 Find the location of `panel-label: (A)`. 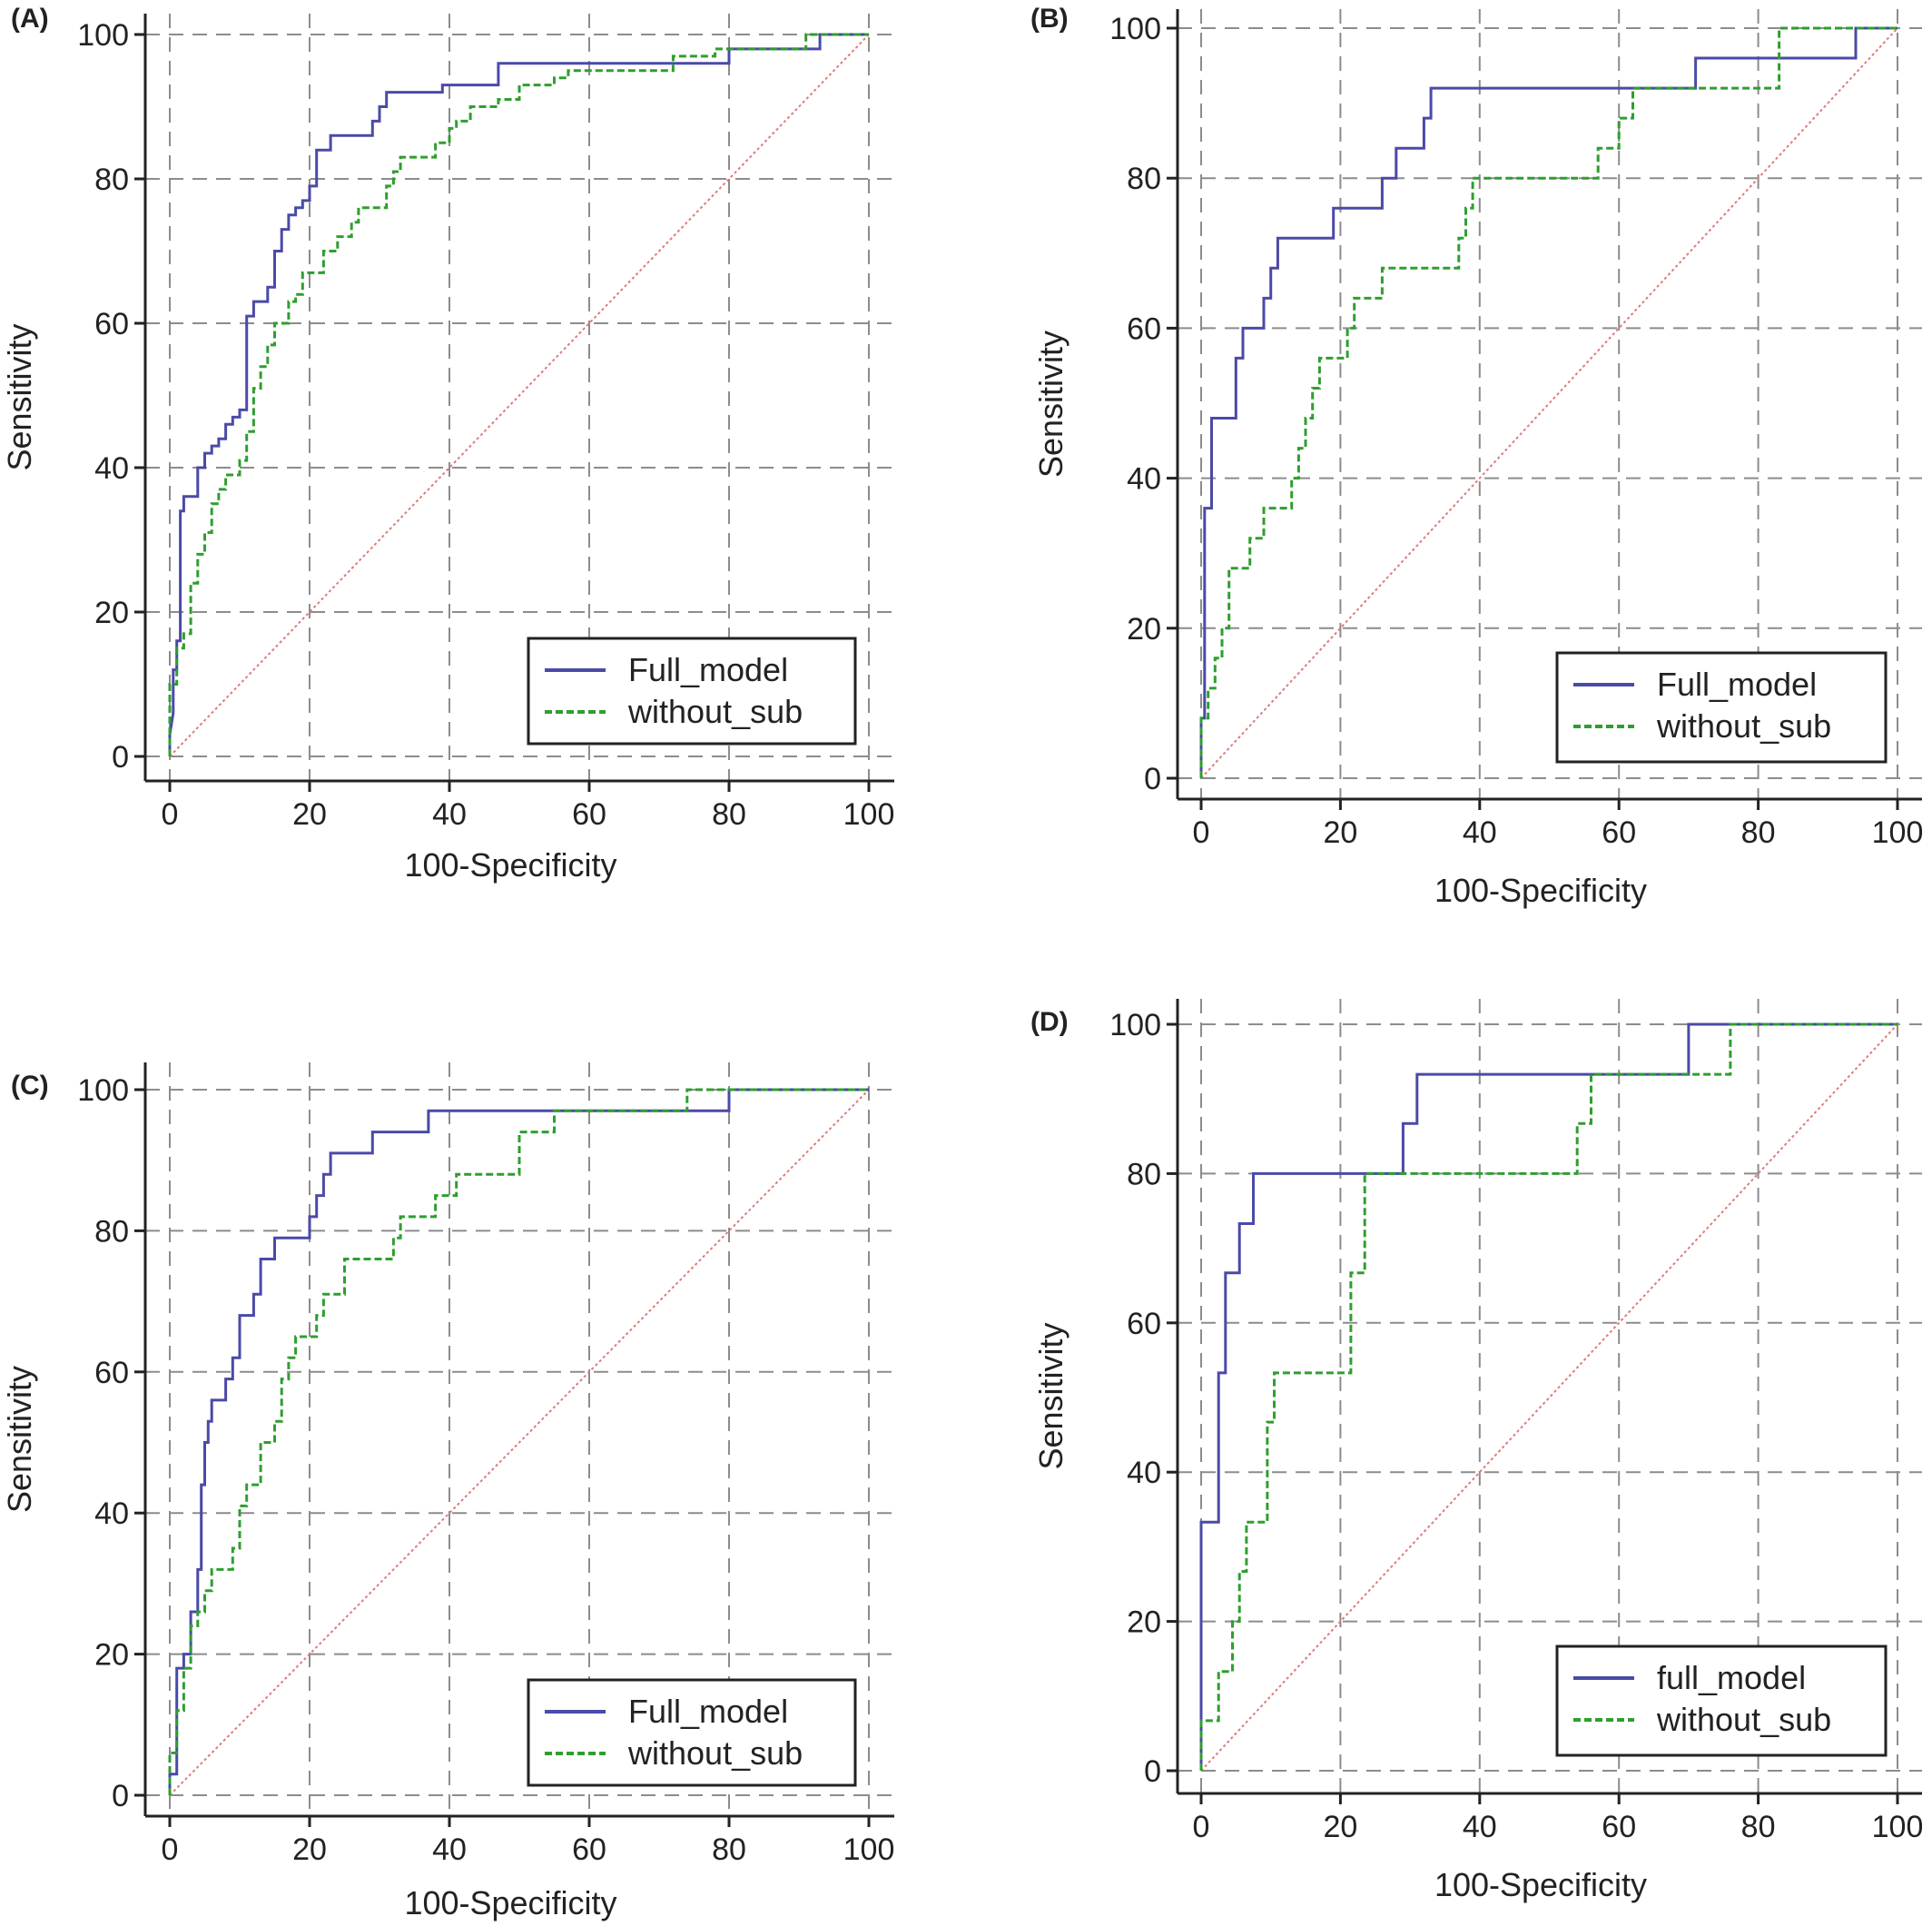

panel-label: (A) is located at coordinates (30, 19).